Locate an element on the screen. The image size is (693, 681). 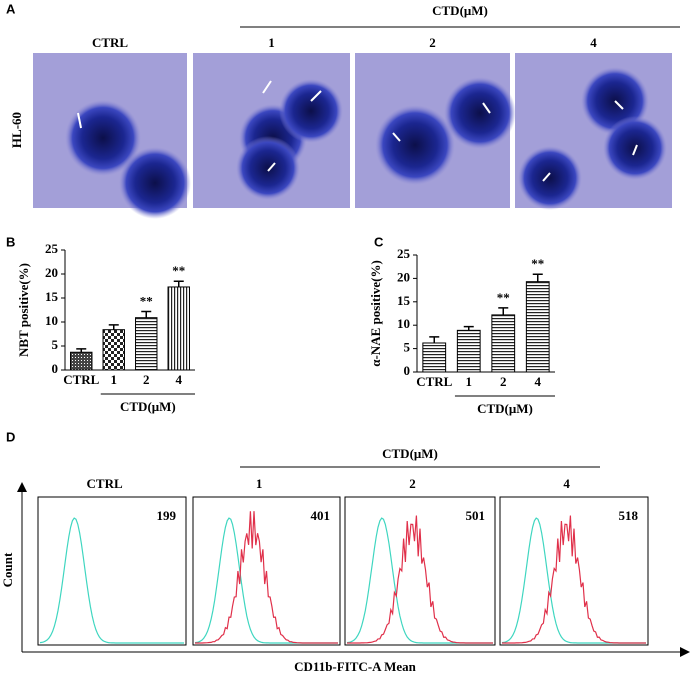
mean-value: 518 is located at coordinates (629, 515).